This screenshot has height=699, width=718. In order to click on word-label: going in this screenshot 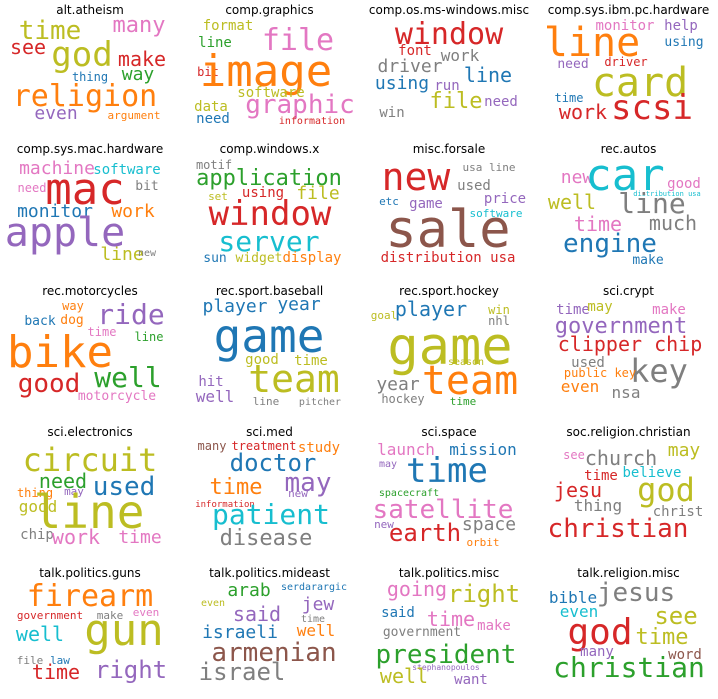, I will do `click(417, 589)`.